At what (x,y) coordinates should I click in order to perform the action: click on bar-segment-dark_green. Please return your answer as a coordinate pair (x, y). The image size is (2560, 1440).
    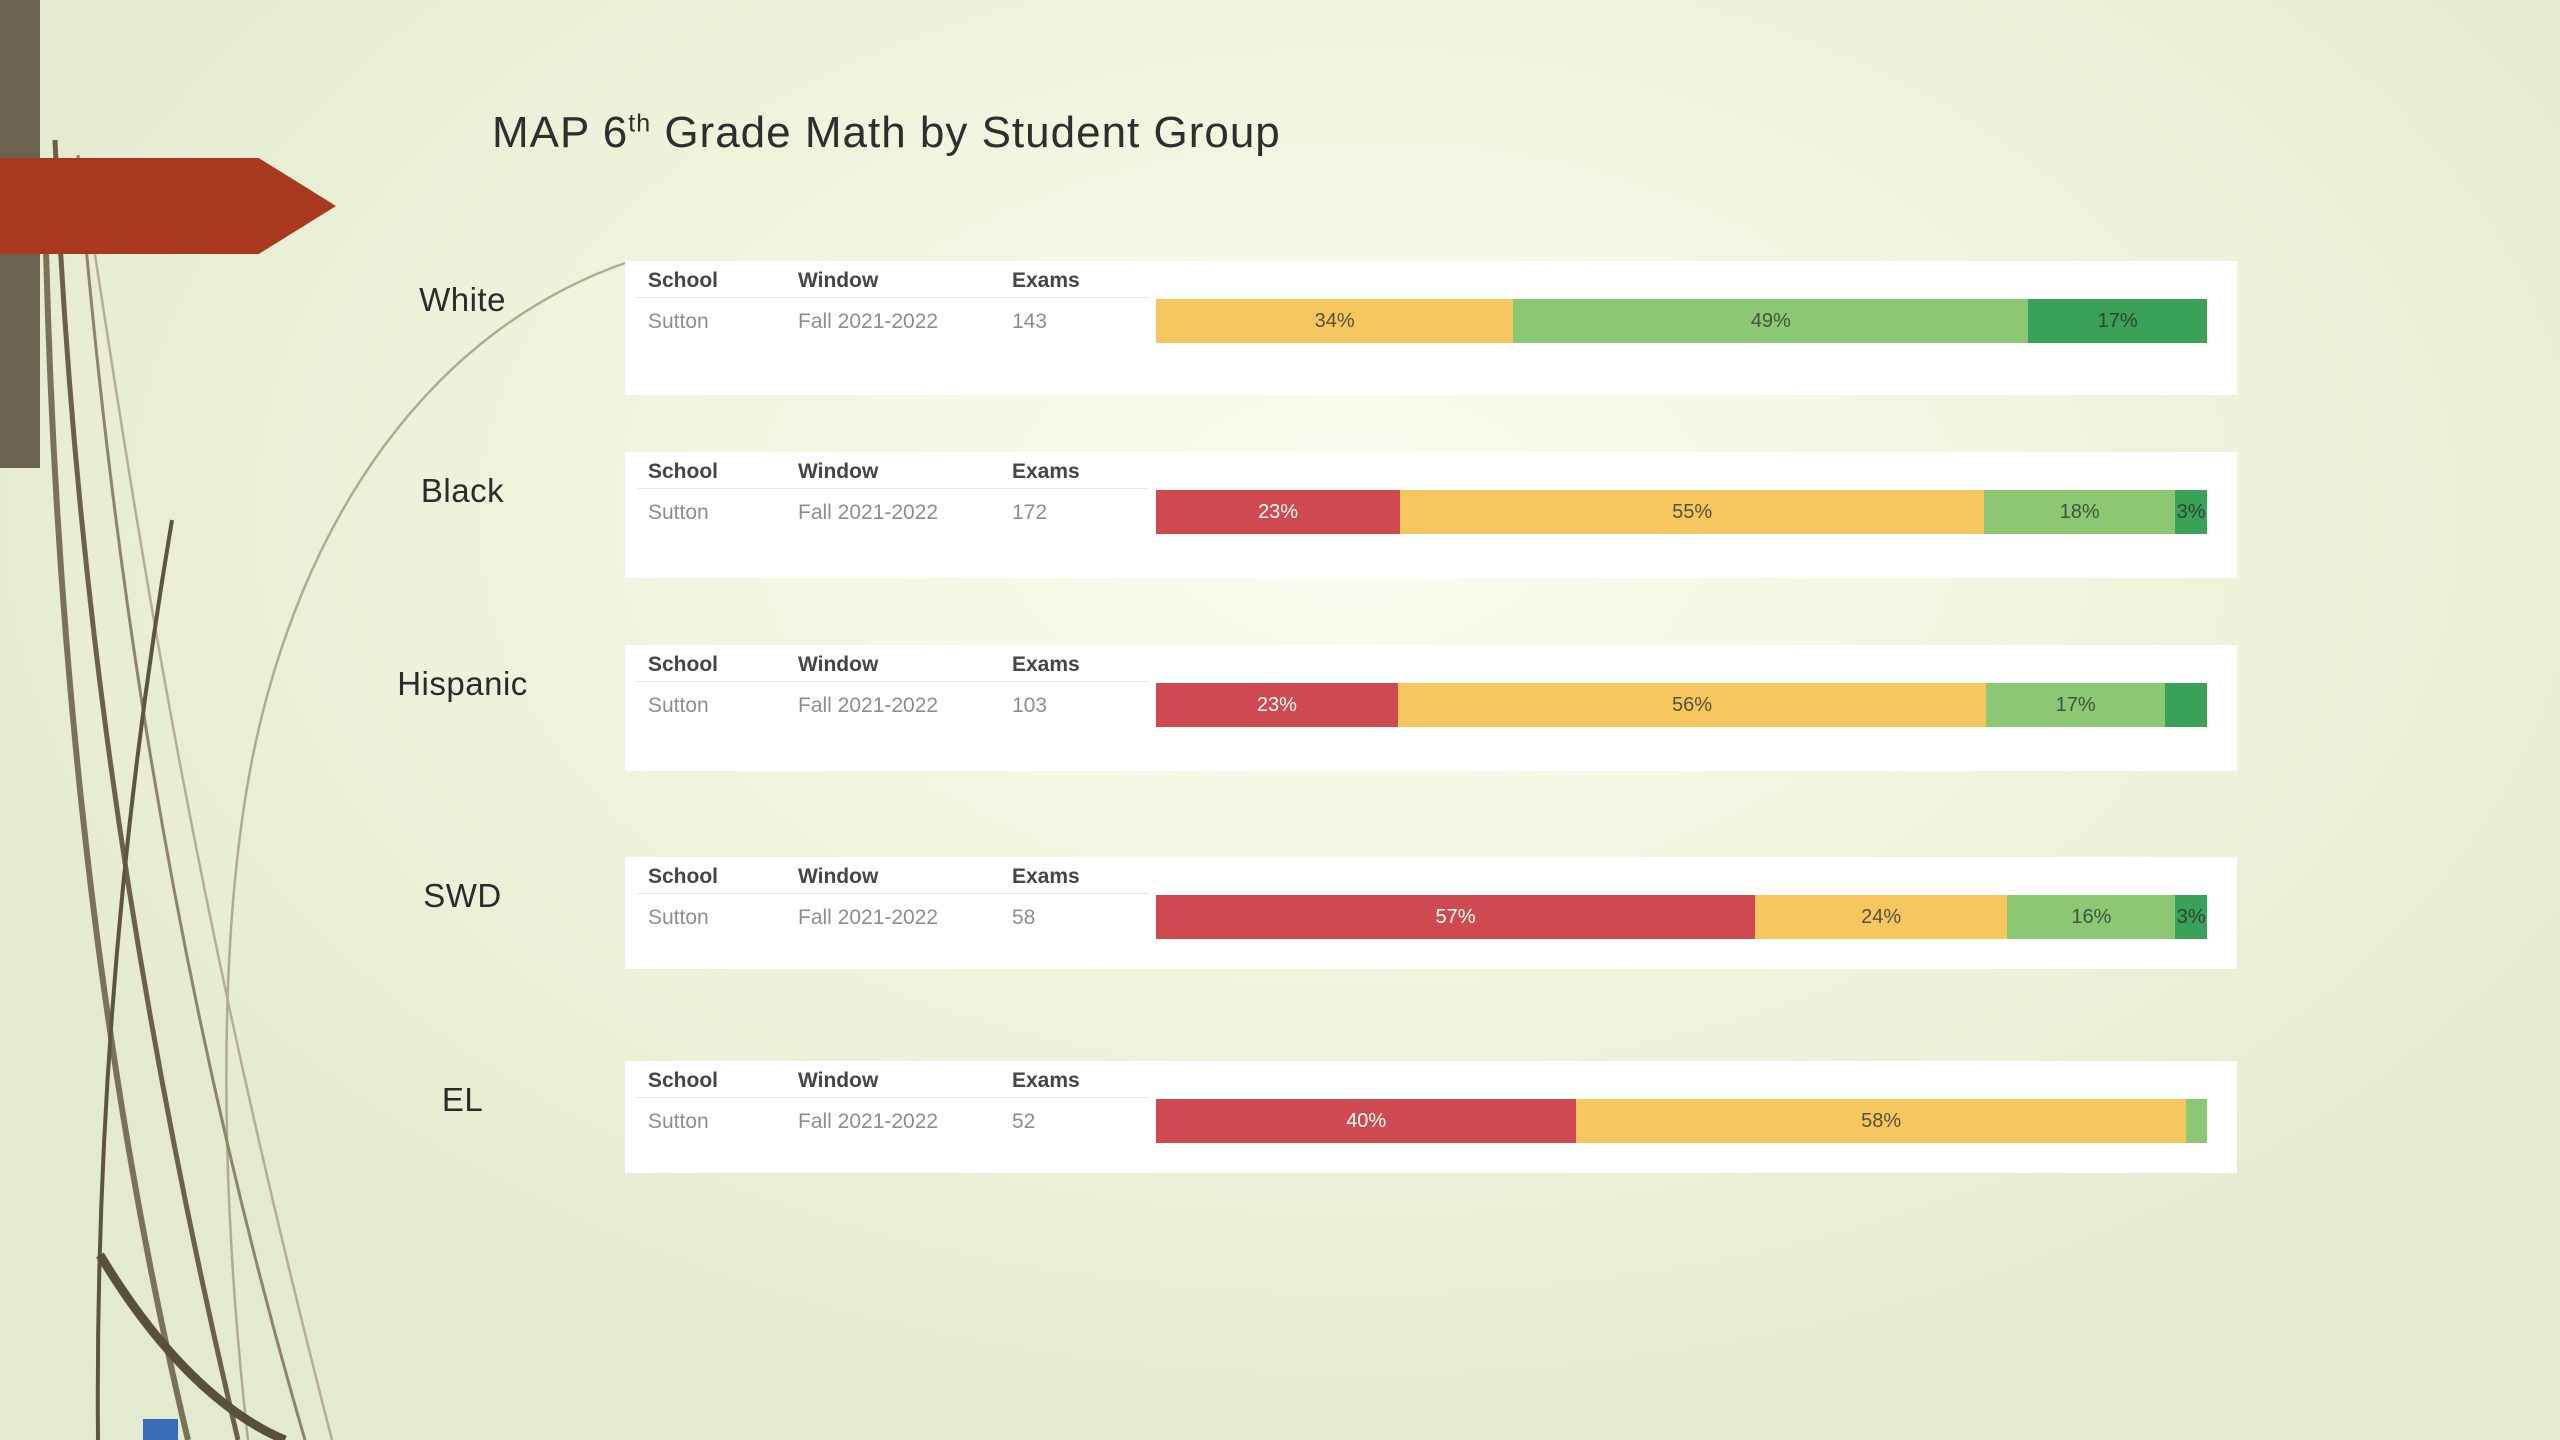
    Looking at the image, I should click on (2186, 705).